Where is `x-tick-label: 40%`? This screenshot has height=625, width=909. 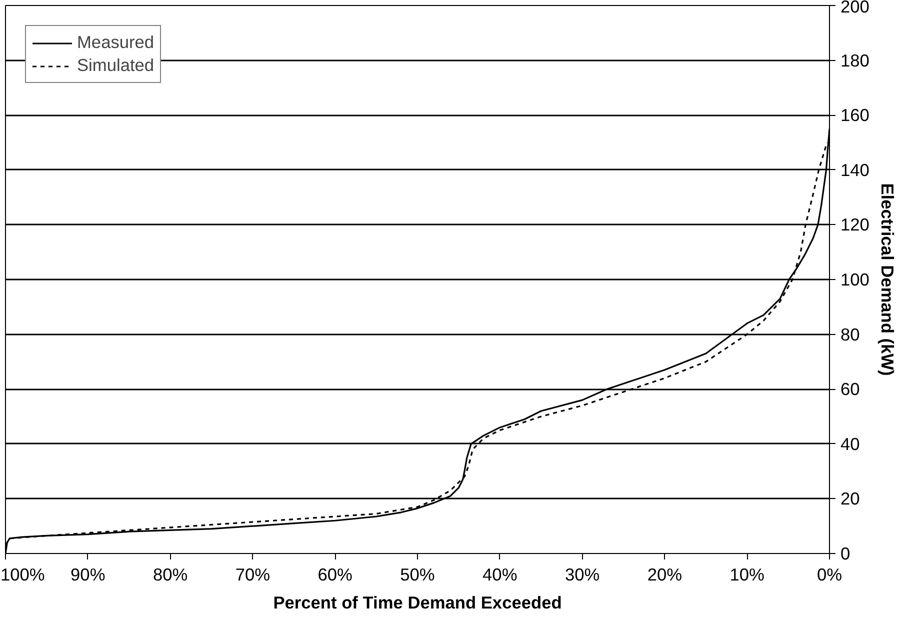 x-tick-label: 40% is located at coordinates (500, 574).